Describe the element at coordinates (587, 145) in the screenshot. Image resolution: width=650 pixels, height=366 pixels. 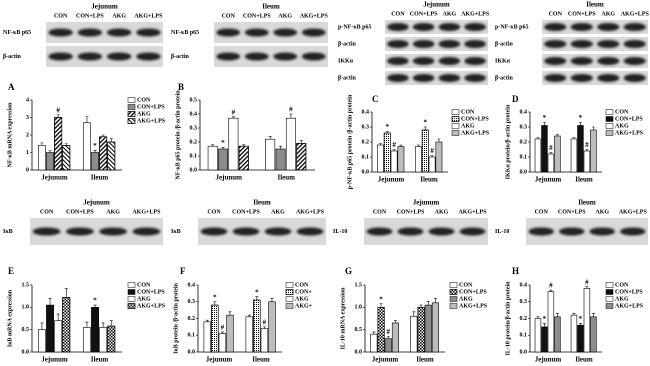
I see `significance-mark: #` at that location.